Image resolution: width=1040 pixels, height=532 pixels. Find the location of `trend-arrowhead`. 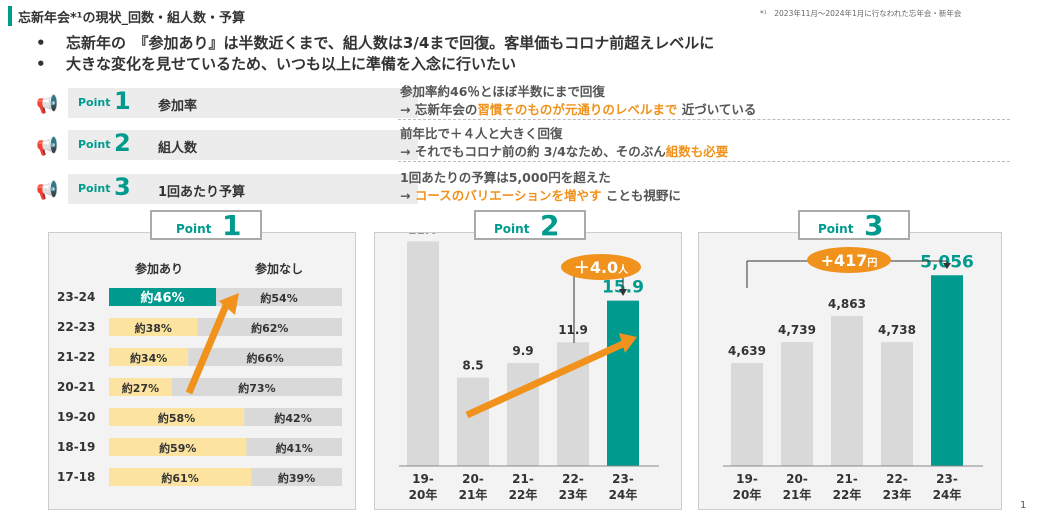

trend-arrowhead is located at coordinates (628, 343).